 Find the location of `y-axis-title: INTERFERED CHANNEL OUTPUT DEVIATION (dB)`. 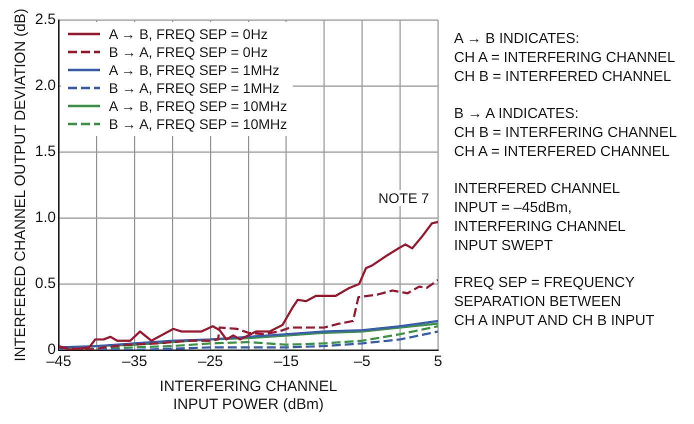

y-axis-title: INTERFERED CHANNEL OUTPUT DEVIATION (dB) is located at coordinates (21, 185).